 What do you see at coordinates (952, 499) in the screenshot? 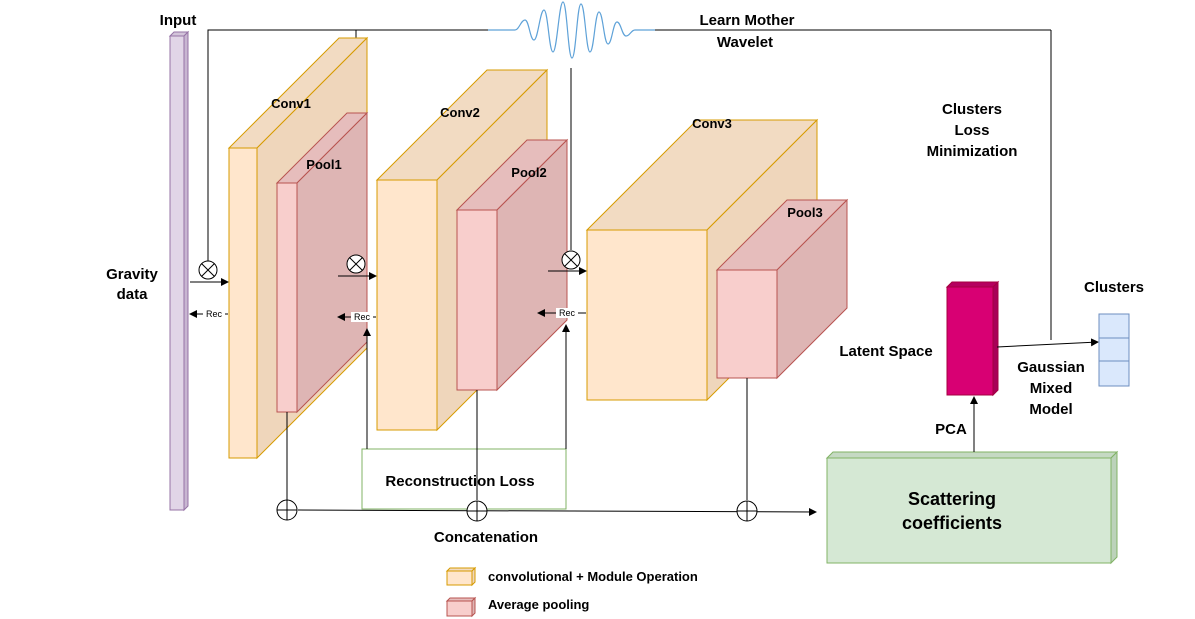
I see `scattering-label-line1: Scattering` at bounding box center [952, 499].